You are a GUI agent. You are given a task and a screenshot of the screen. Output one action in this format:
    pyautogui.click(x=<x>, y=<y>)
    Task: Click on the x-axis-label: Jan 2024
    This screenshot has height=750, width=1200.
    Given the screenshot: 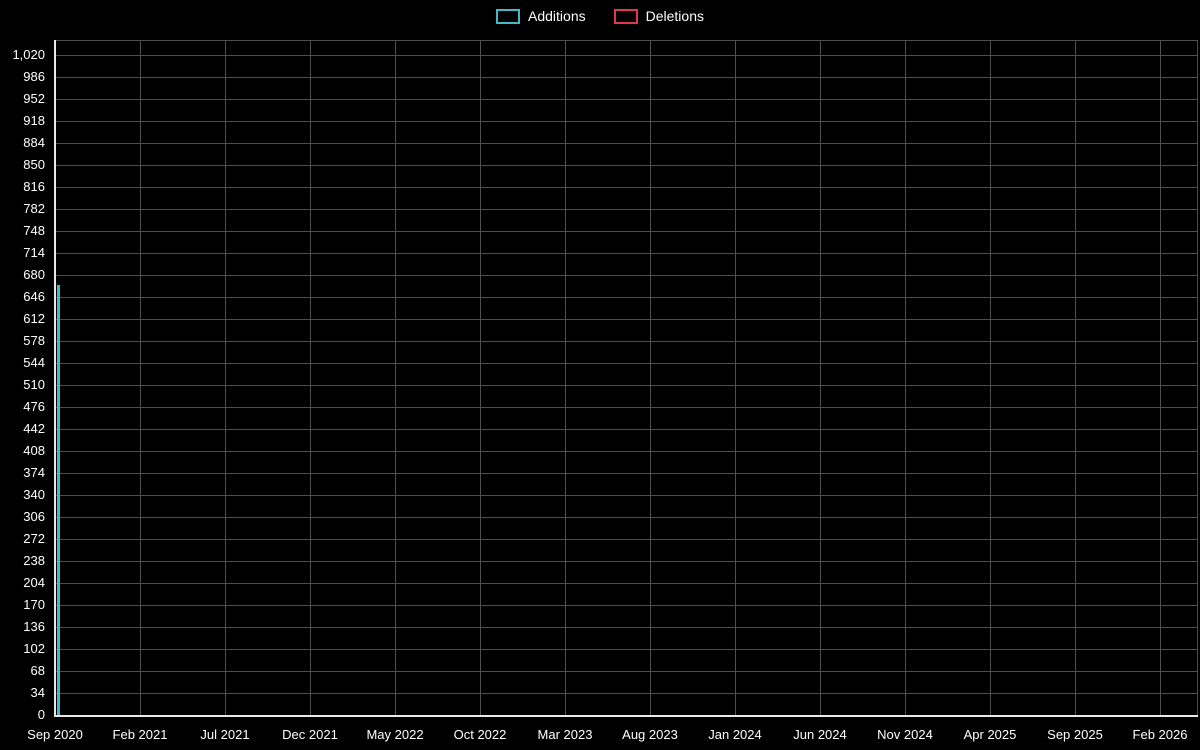 What is the action you would take?
    pyautogui.click(x=735, y=734)
    